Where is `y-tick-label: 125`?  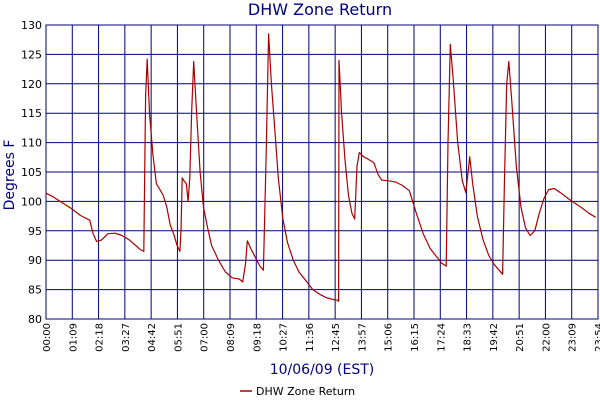 y-tick-label: 125 is located at coordinates (31, 54).